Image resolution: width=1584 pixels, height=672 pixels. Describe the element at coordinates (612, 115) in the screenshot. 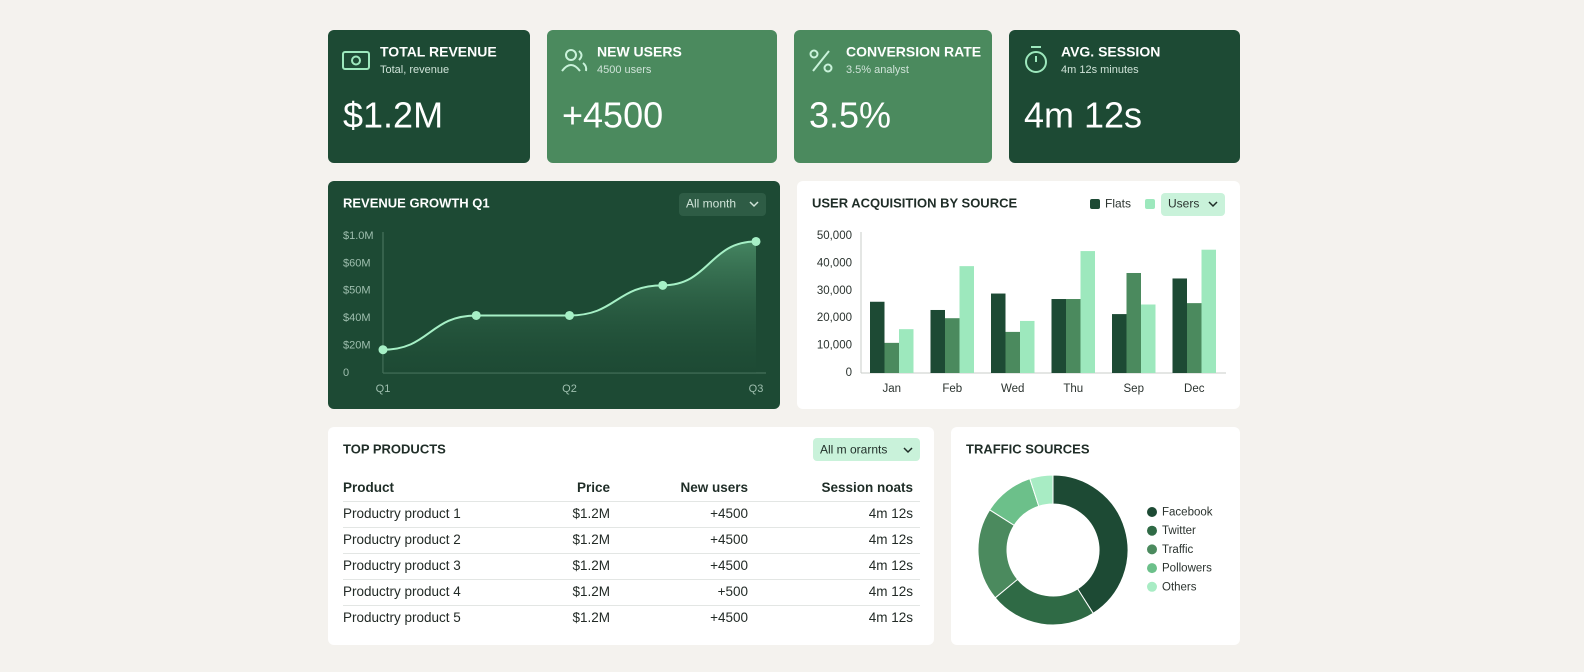

I see `kpi-value: +4500` at that location.